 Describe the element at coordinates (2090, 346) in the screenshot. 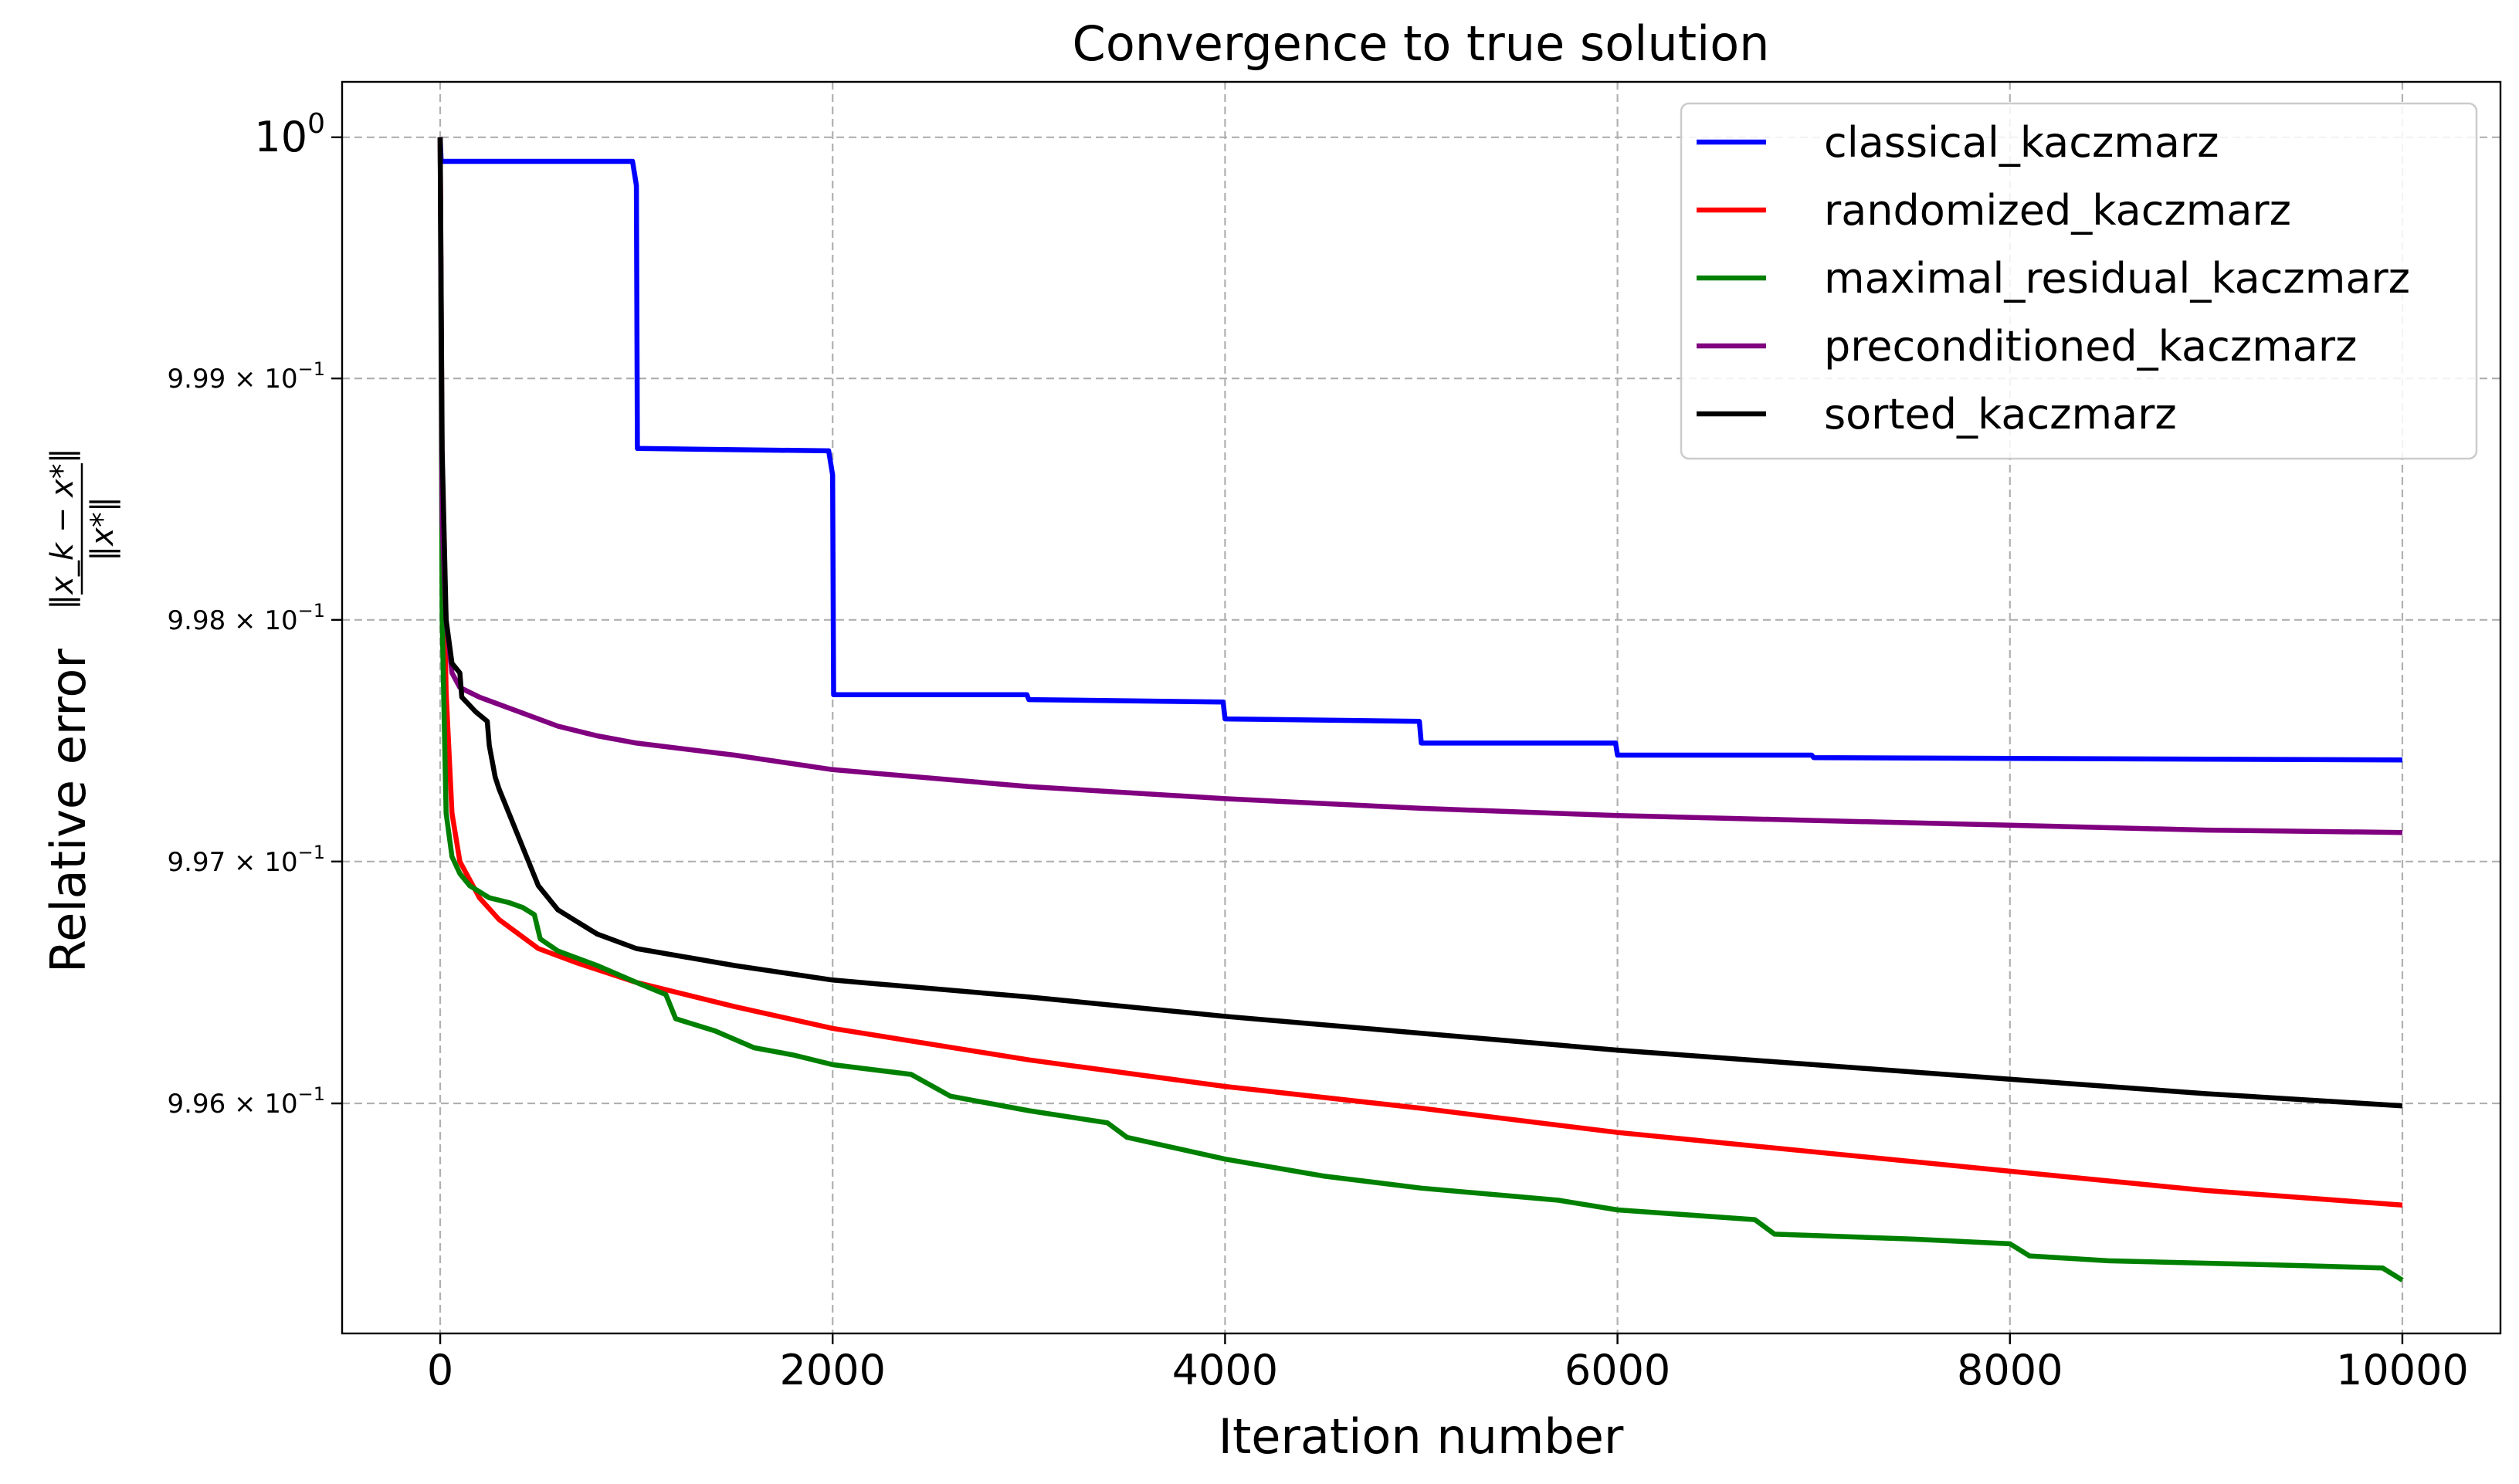

I see `legend-label: preconditioned_kaczmarz` at that location.